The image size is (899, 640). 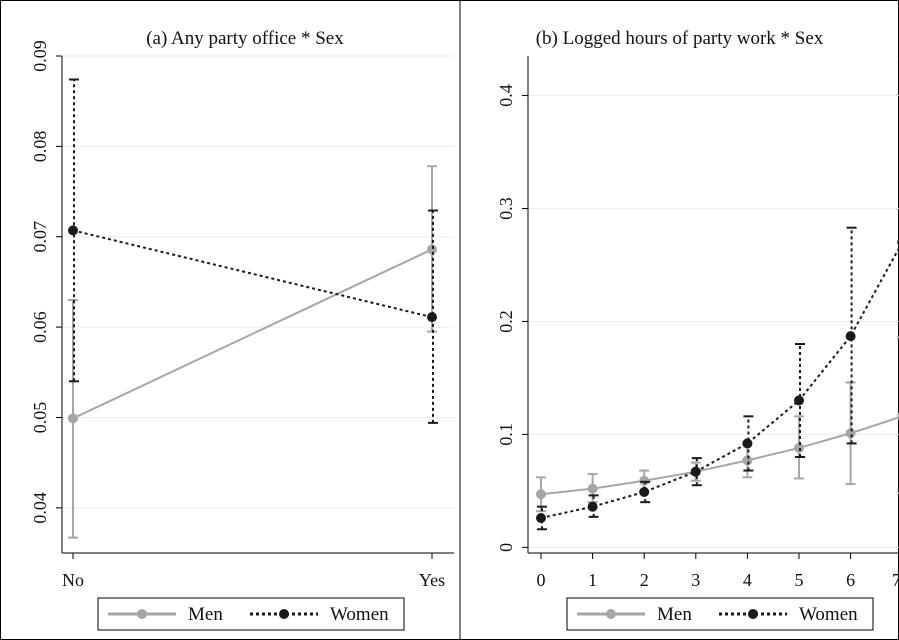 What do you see at coordinates (506, 95) in the screenshot?
I see `y-tick-label: 0.4` at bounding box center [506, 95].